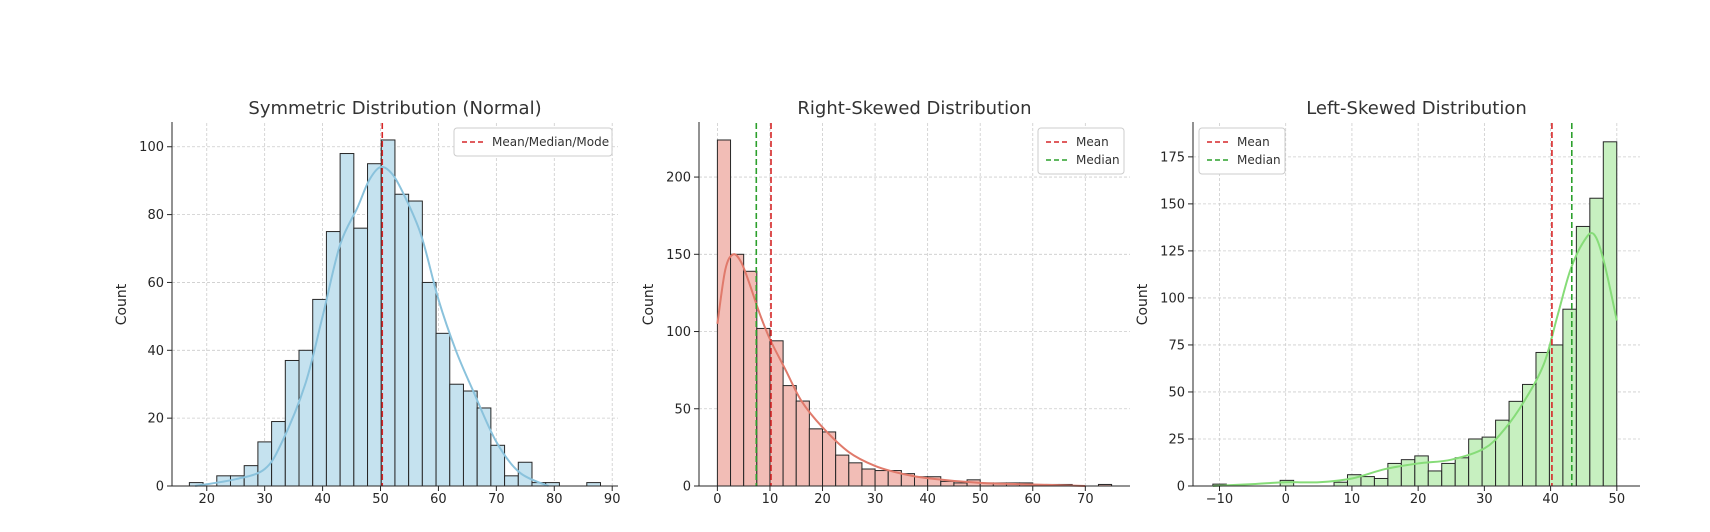 The image size is (1710, 532). Describe the element at coordinates (394, 108) in the screenshot. I see `chart-title: Symmetric Distribution (Normal)` at that location.